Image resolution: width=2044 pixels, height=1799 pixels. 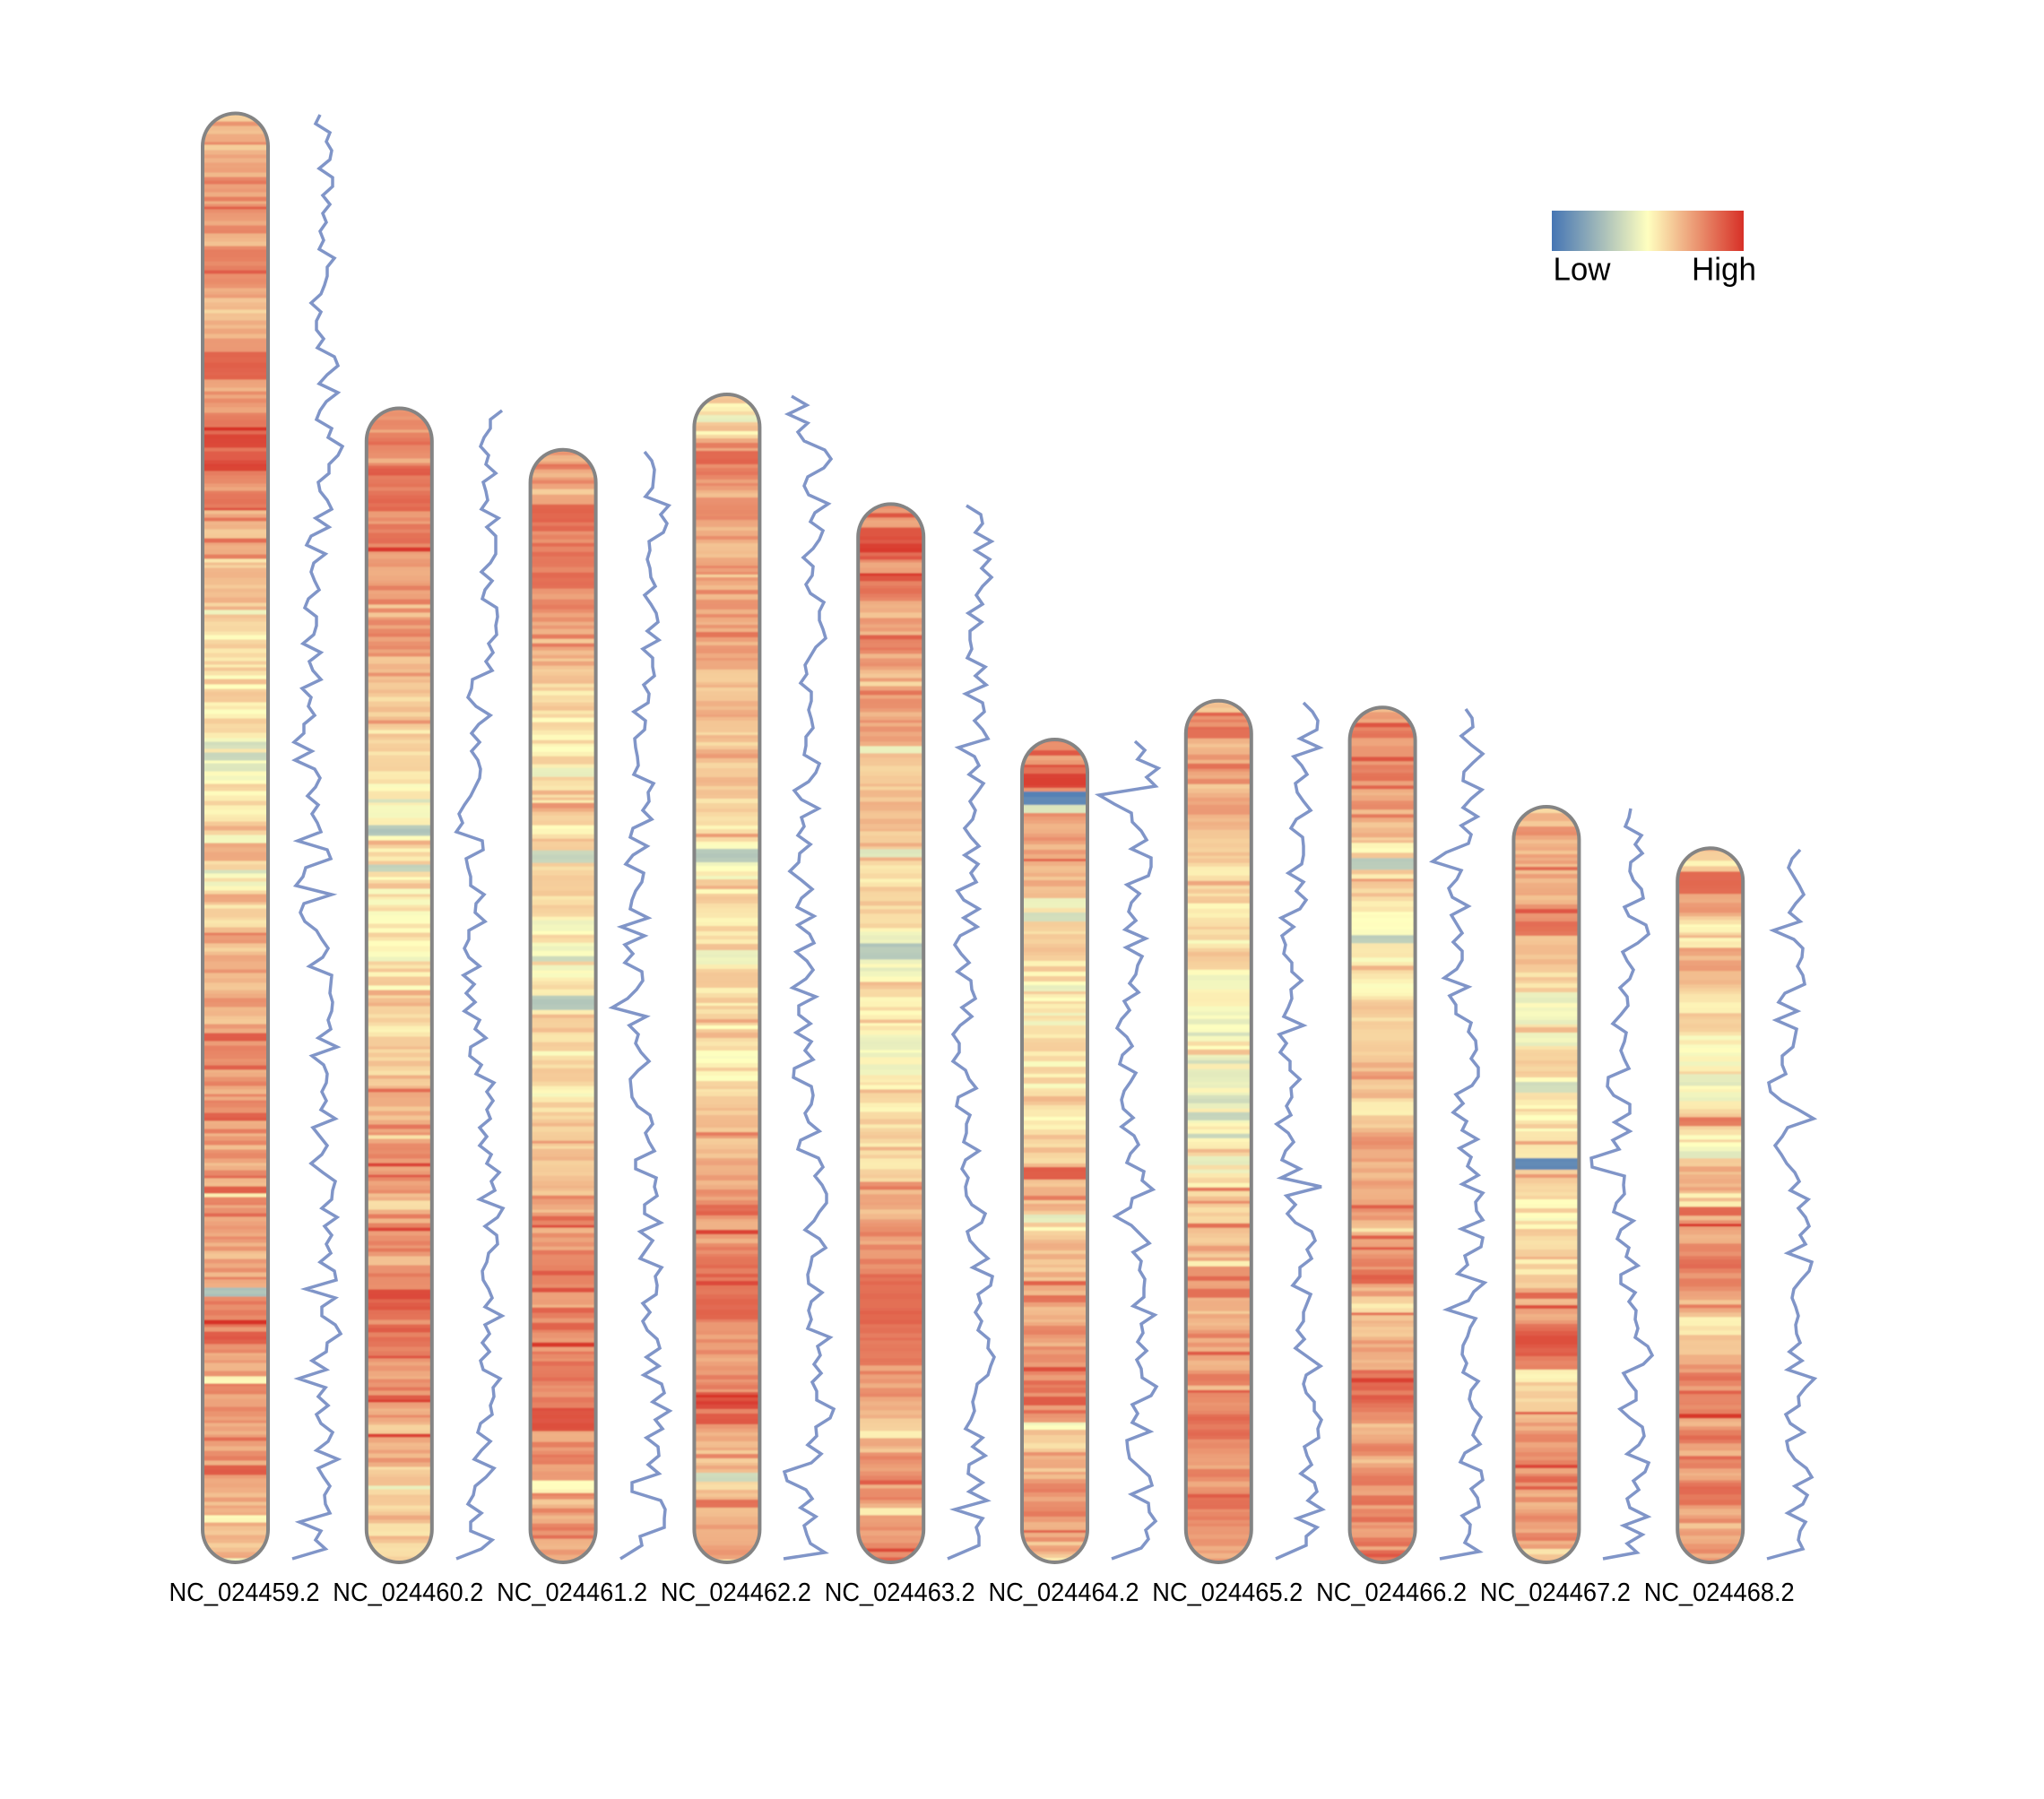 What do you see at coordinates (1556, 1593) in the screenshot?
I see `svg-text: NC_024467.2` at bounding box center [1556, 1593].